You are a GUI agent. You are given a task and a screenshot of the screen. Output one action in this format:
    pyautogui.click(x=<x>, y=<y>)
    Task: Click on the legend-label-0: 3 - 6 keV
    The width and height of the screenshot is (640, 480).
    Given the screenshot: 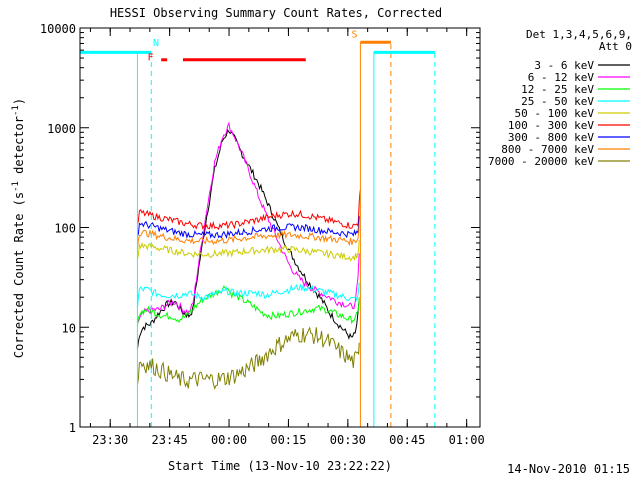 What is the action you would take?
    pyautogui.click(x=564, y=65)
    